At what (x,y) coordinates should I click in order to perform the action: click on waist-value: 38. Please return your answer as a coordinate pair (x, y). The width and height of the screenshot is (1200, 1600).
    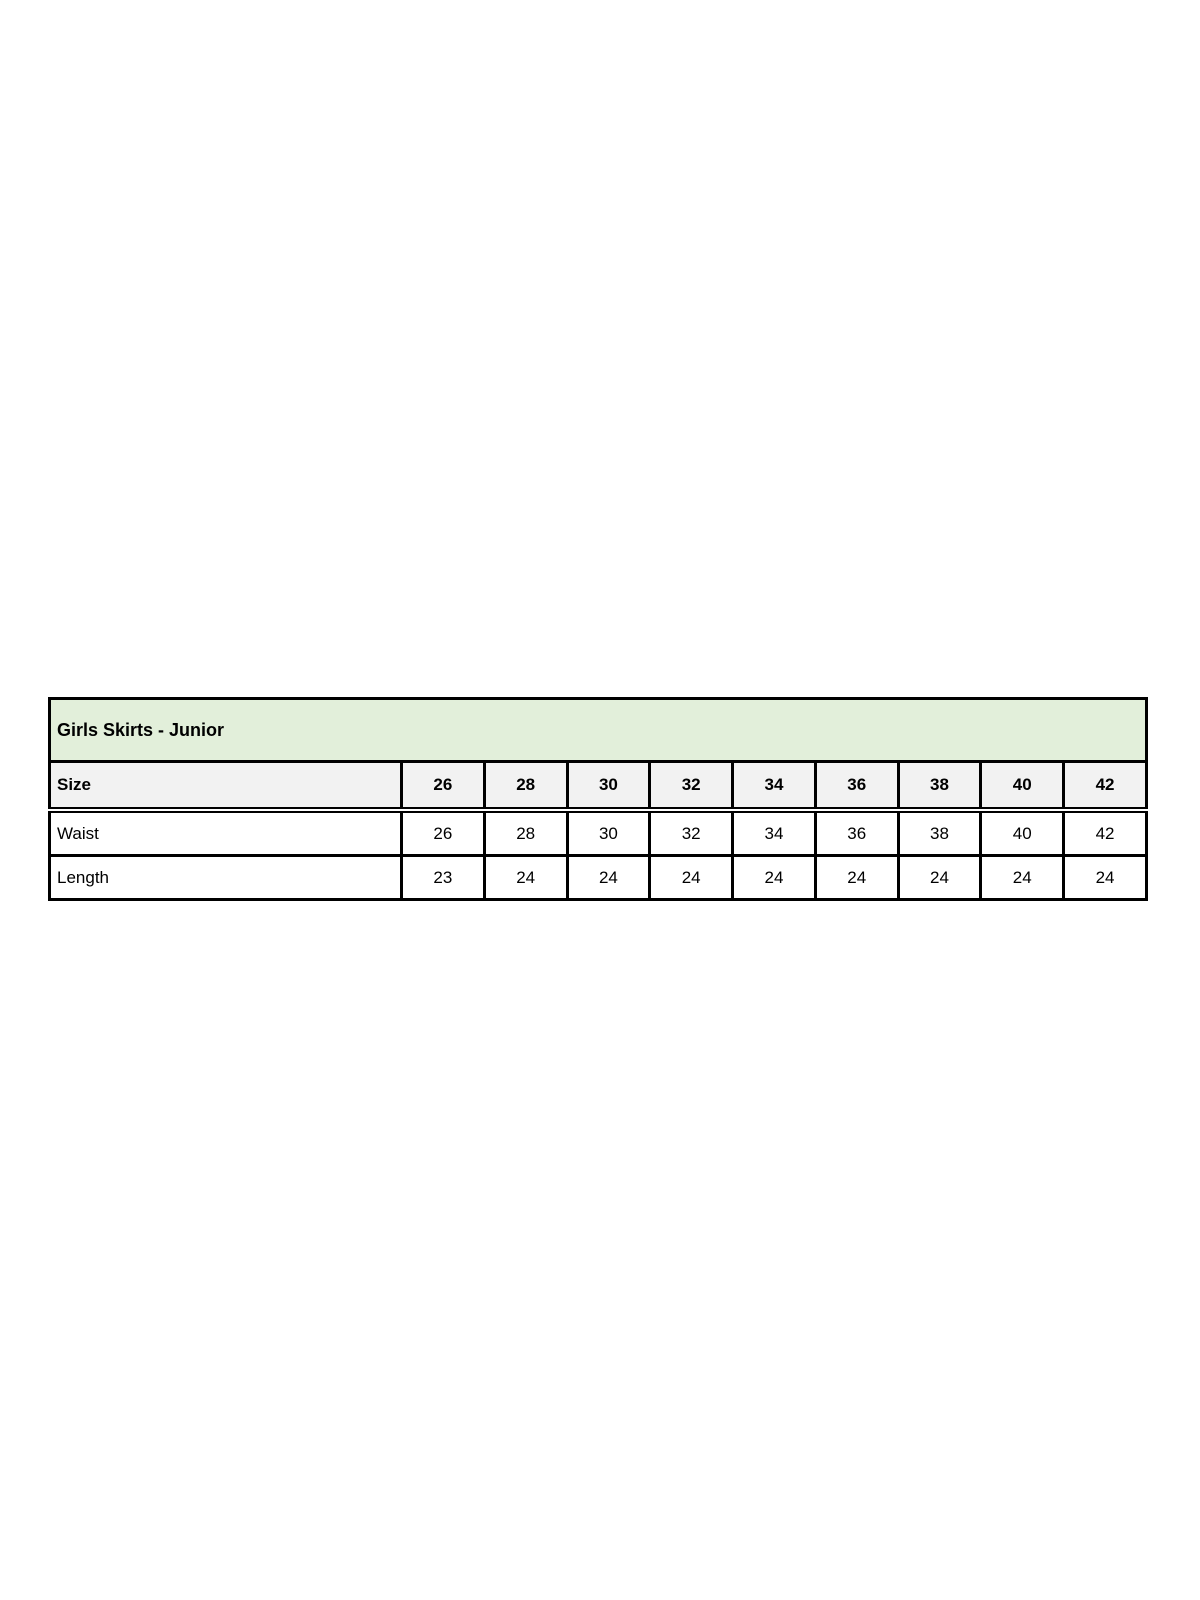
    Looking at the image, I should click on (939, 832).